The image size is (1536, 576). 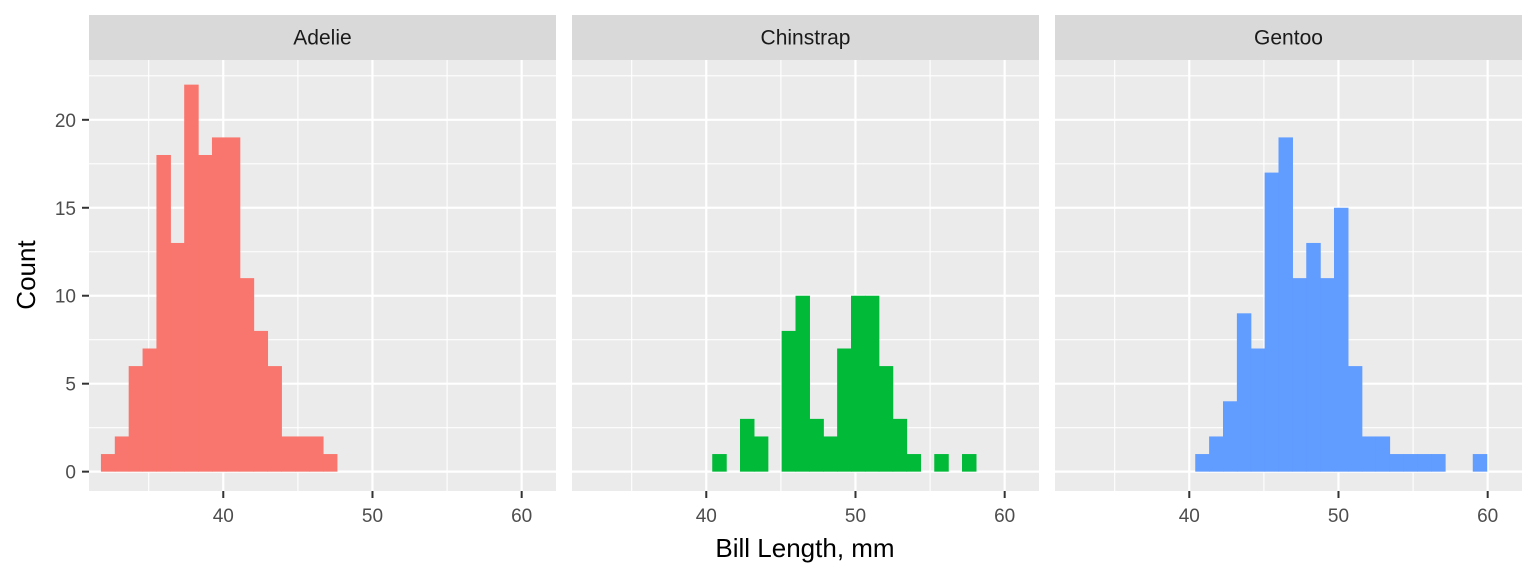 I want to click on y-tick-label: 15, so click(x=65, y=209).